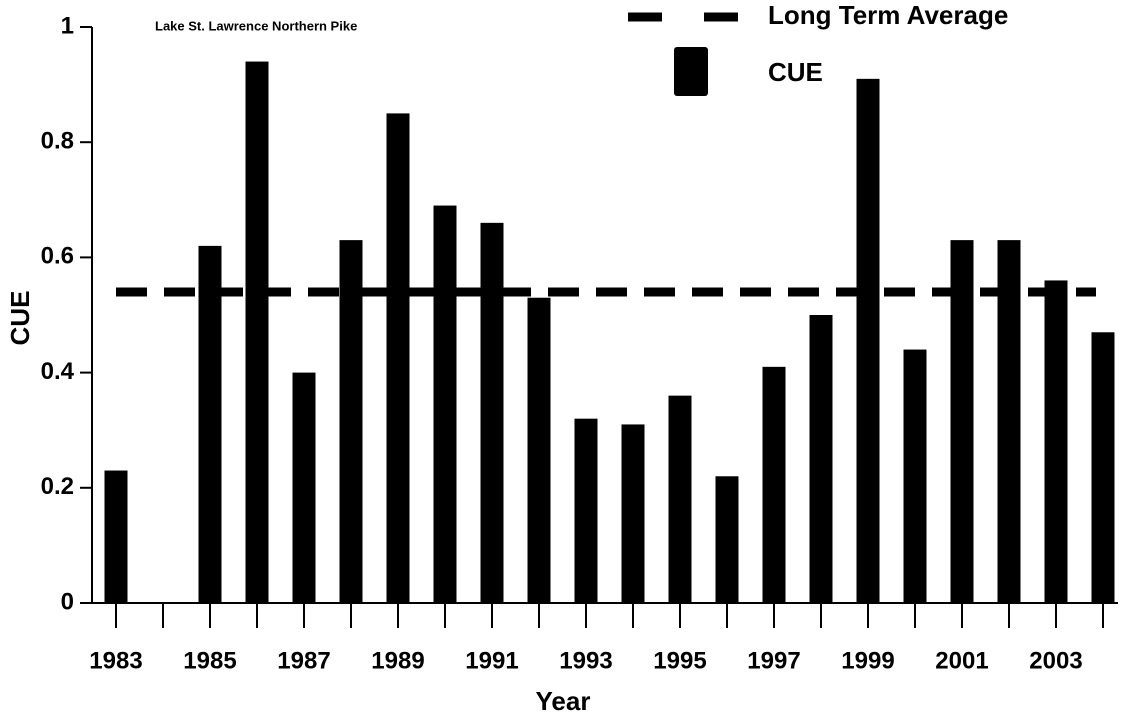 This screenshot has height=719, width=1128. What do you see at coordinates (57, 486) in the screenshot?
I see `y-tick-label: 0.2` at bounding box center [57, 486].